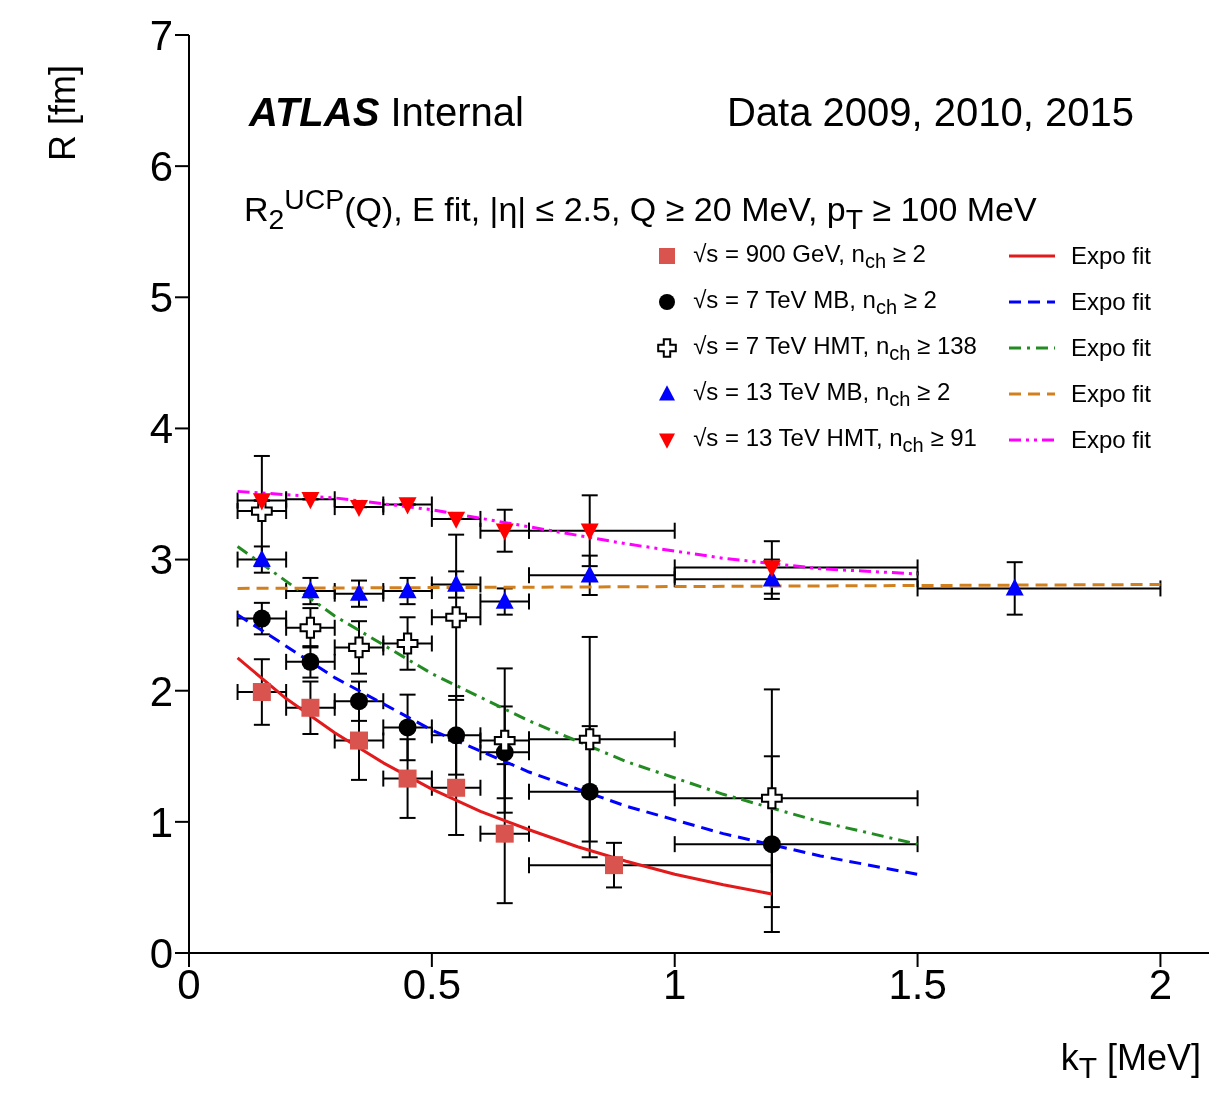  What do you see at coordinates (1160, 984) in the screenshot?
I see `x-tick-label: 2` at bounding box center [1160, 984].